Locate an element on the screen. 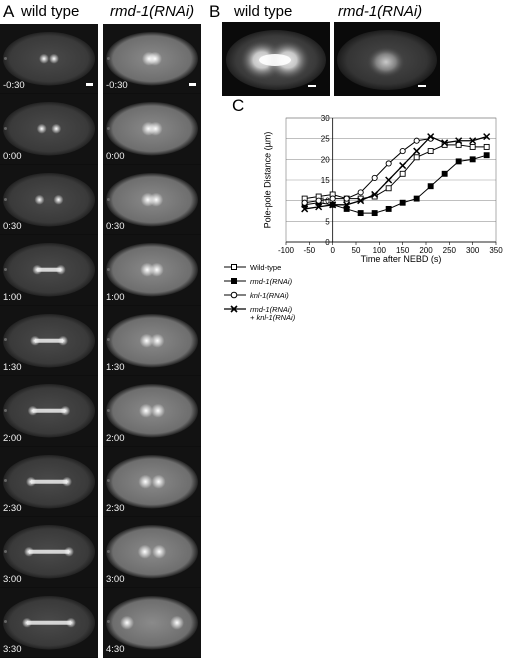  legend-label-wildtype: Wild-type is located at coordinates (266, 267).